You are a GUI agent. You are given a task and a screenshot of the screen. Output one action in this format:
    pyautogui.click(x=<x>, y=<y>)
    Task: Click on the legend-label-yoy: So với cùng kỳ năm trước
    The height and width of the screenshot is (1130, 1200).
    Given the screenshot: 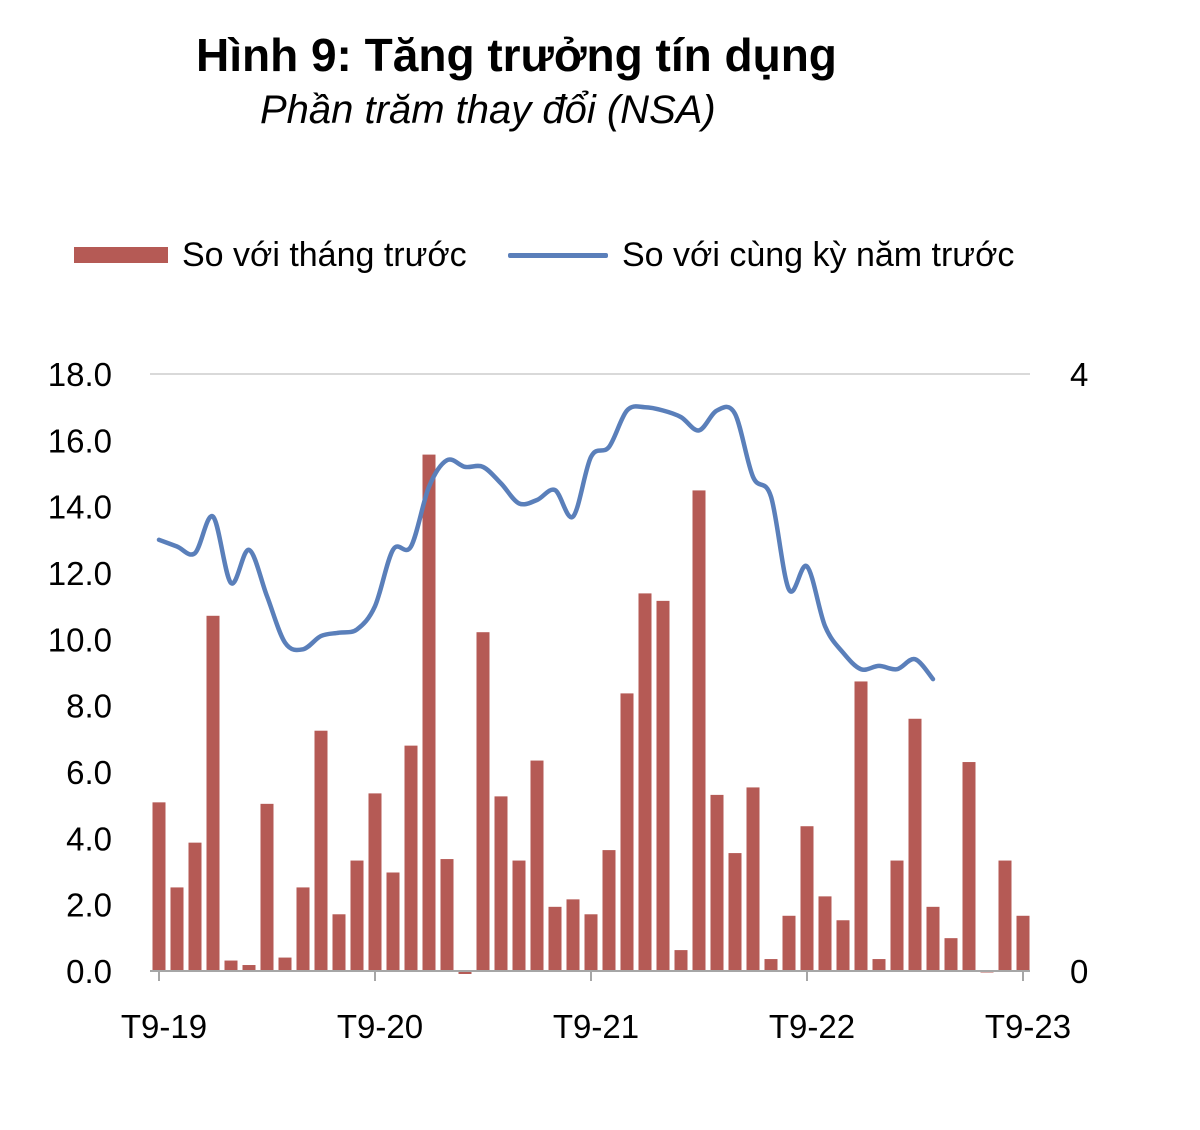 What is the action you would take?
    pyautogui.click(x=818, y=254)
    